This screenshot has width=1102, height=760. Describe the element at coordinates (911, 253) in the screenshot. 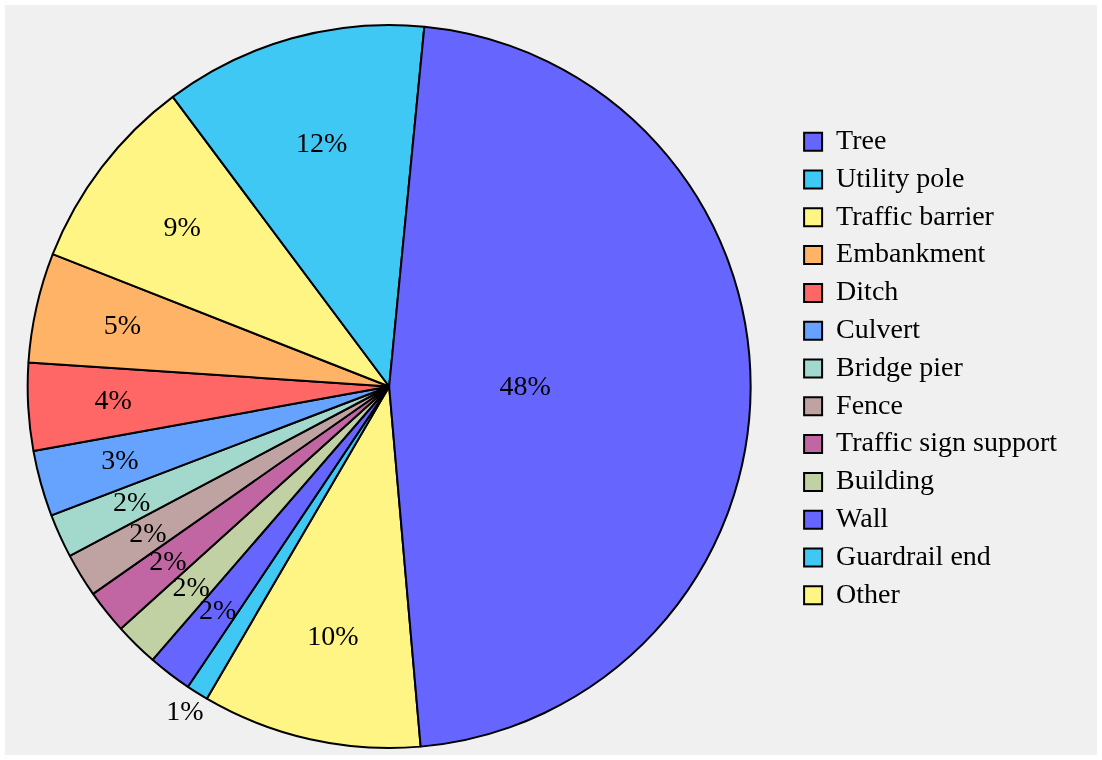

I see `legend-label: Embankment` at that location.